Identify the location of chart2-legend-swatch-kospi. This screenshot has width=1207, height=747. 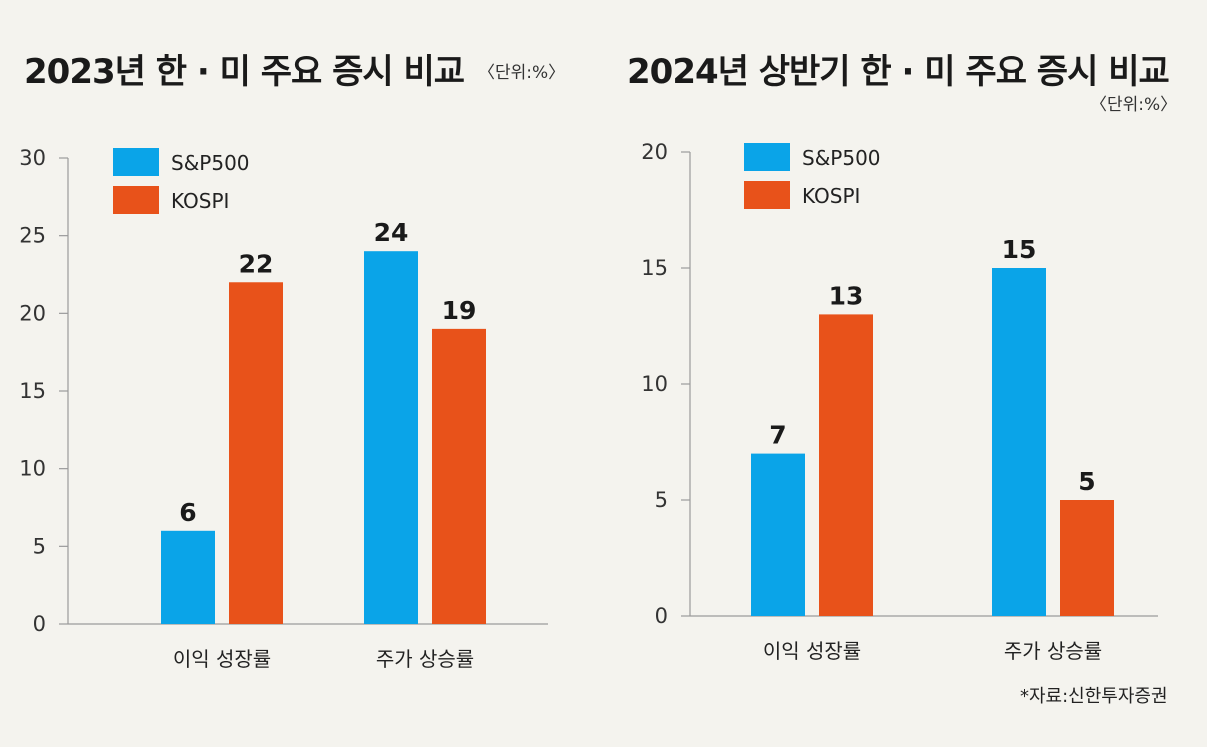
(767, 195).